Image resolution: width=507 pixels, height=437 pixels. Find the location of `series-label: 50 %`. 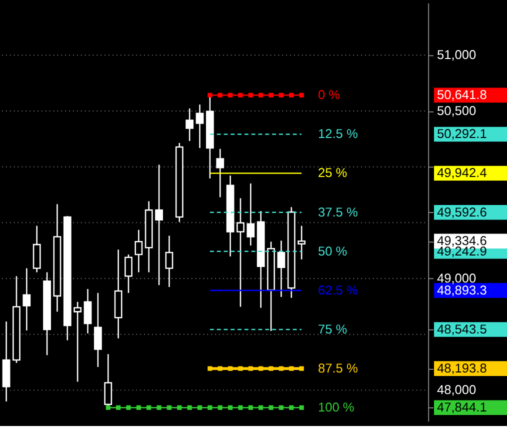

series-label: 50 % is located at coordinates (333, 250).